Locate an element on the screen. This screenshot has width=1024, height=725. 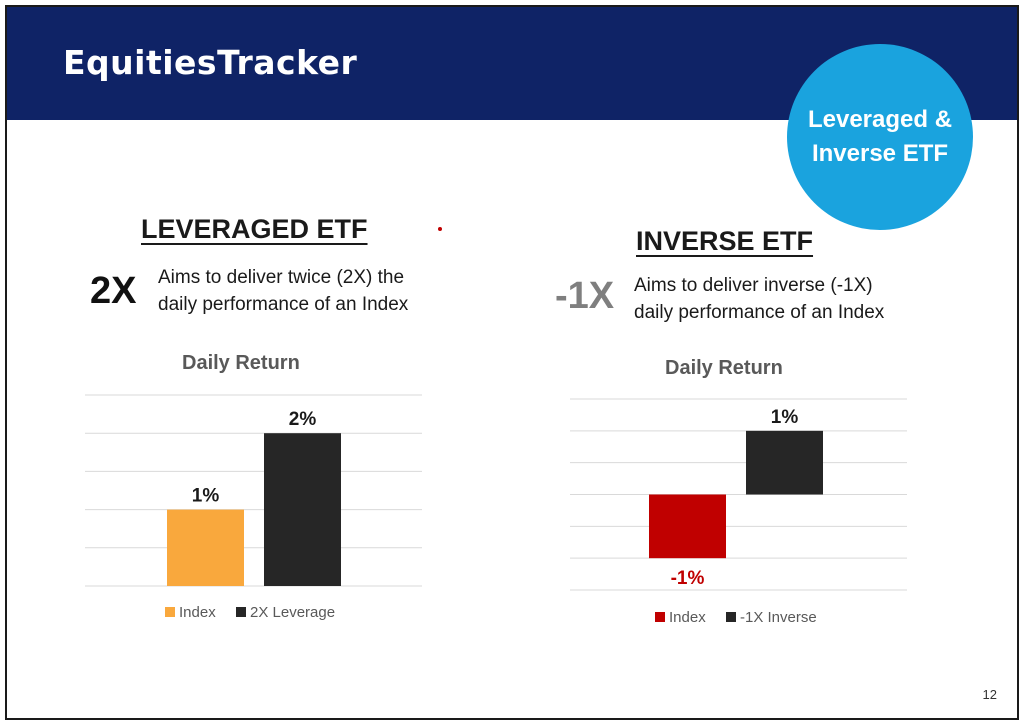
page-number: 12 is located at coordinates (989, 694).